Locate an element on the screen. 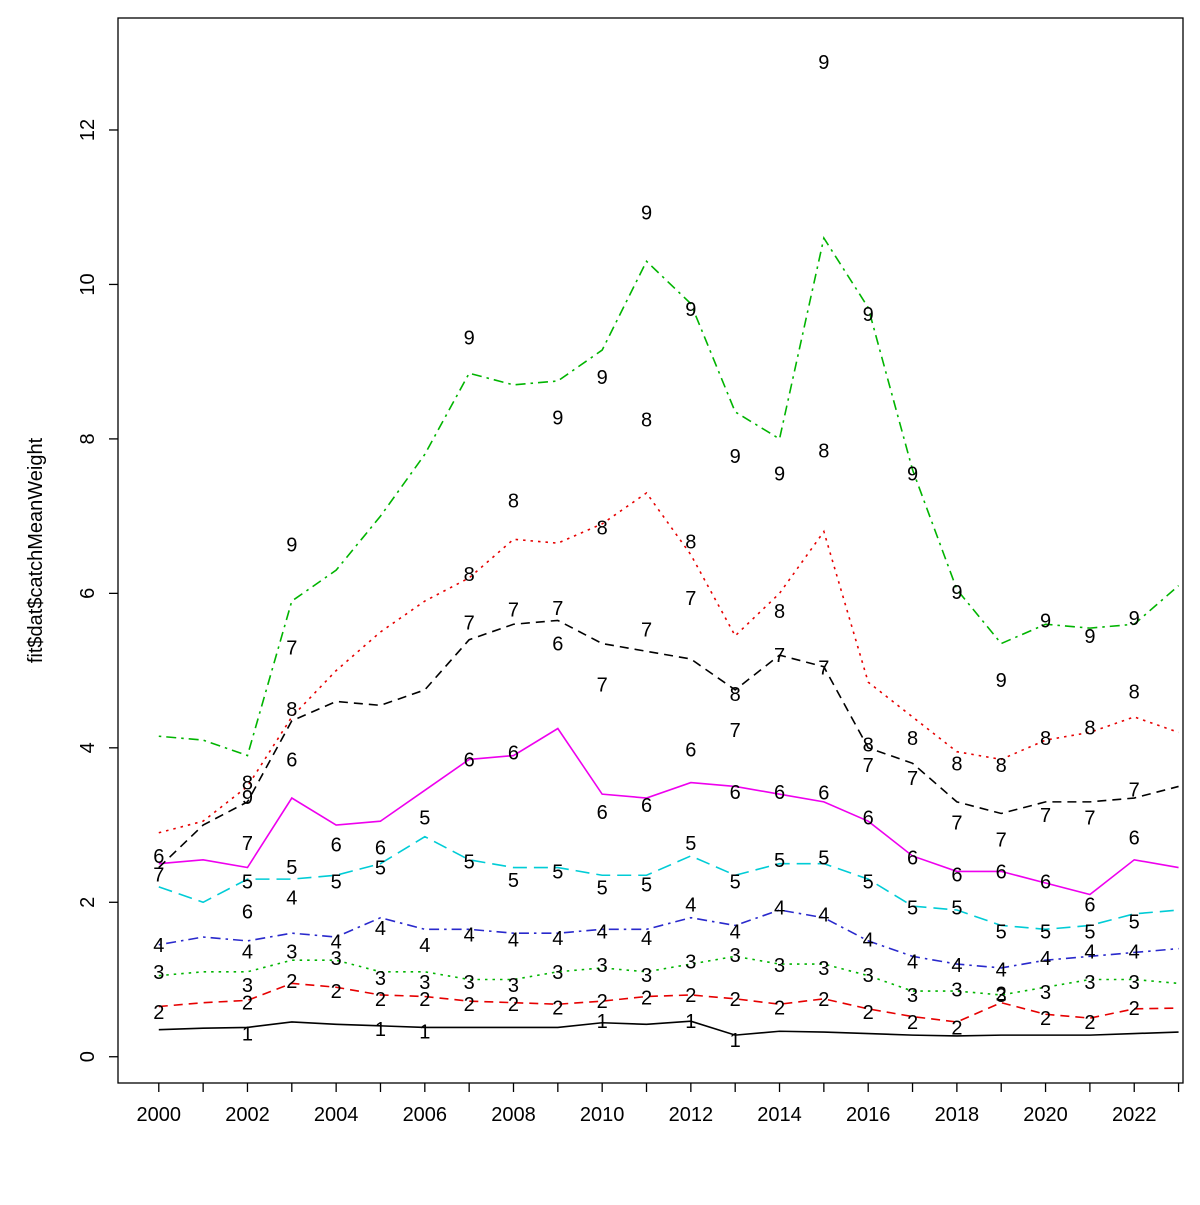  x-tick-label: 2022 is located at coordinates (1134, 1115).